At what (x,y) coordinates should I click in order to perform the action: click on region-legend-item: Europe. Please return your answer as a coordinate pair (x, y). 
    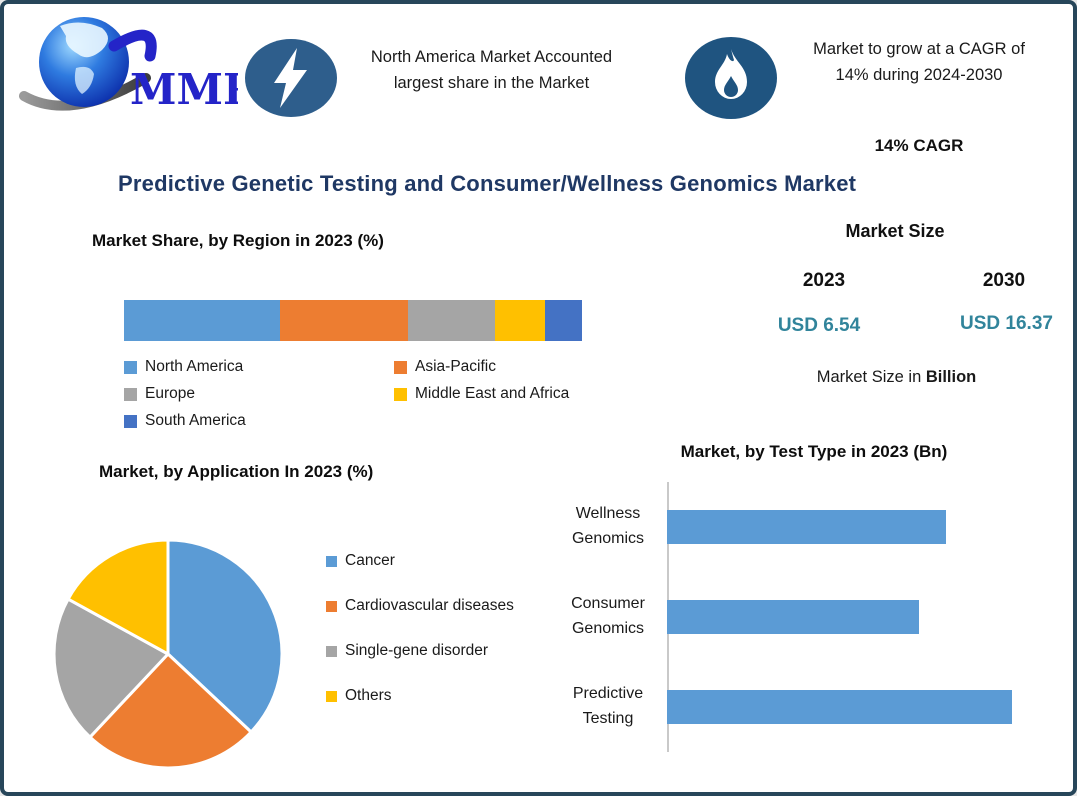
    Looking at the image, I should click on (259, 394).